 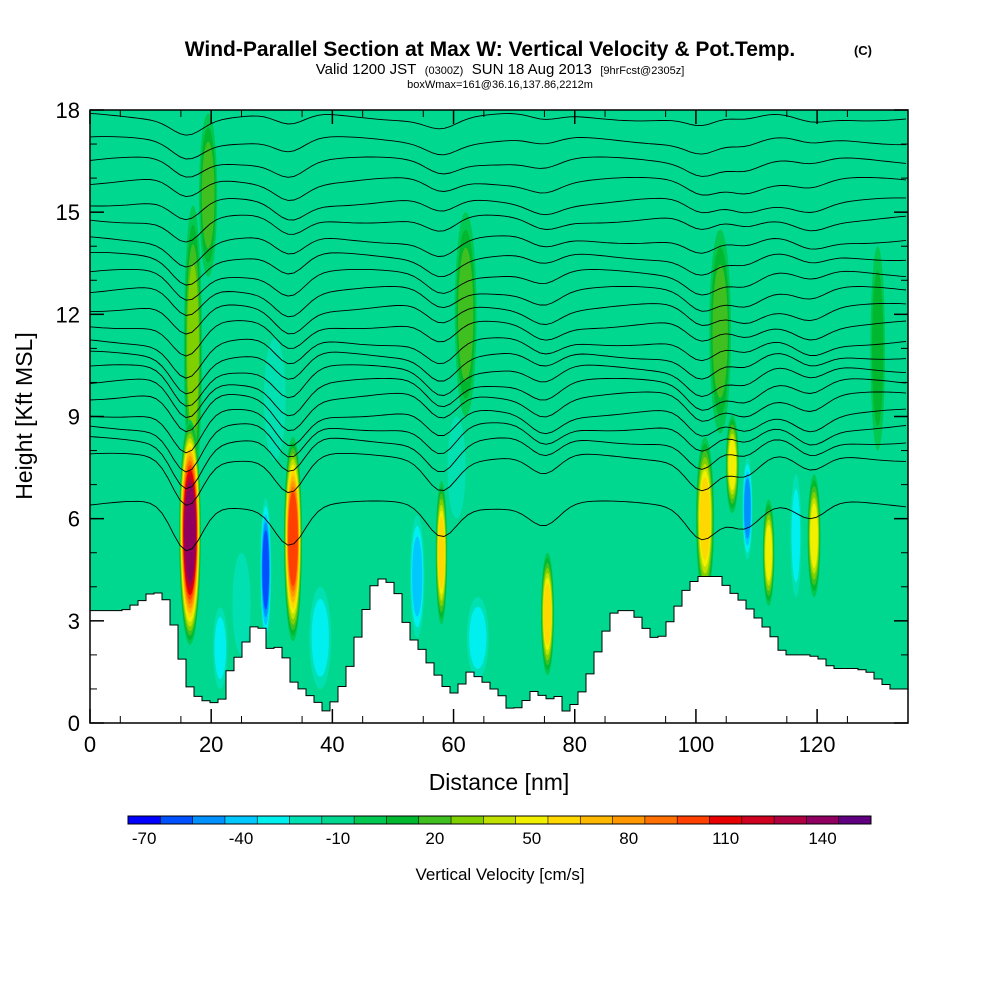 What do you see at coordinates (822, 838) in the screenshot?
I see `colorbar-tick-label: 140` at bounding box center [822, 838].